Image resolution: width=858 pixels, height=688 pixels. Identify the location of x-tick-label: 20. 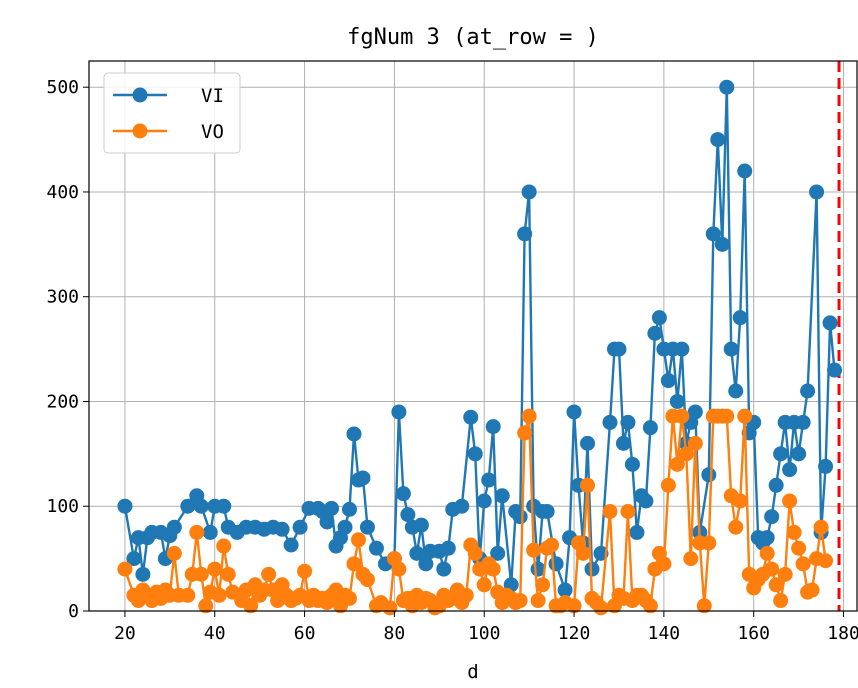
(125, 633).